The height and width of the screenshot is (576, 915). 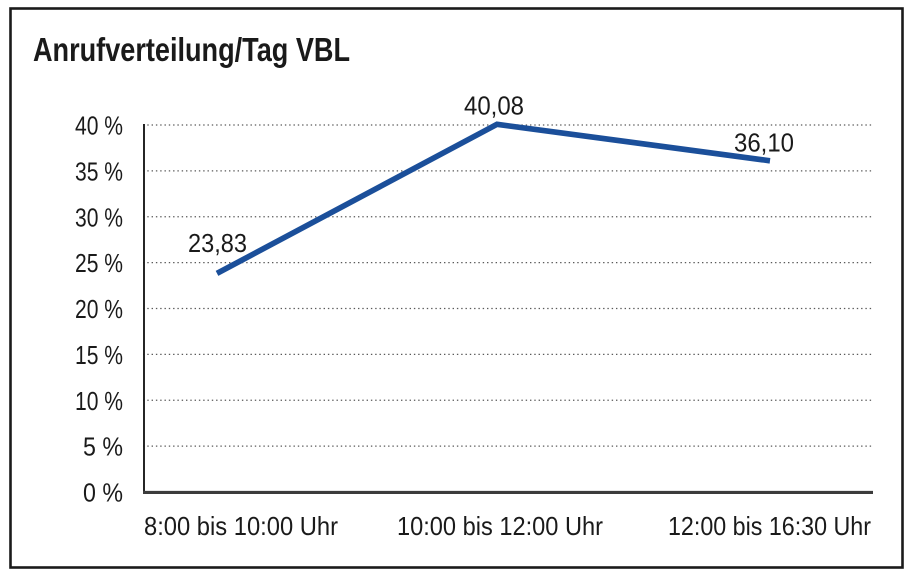 I want to click on y-tick-10: 10 %, so click(x=99, y=401).